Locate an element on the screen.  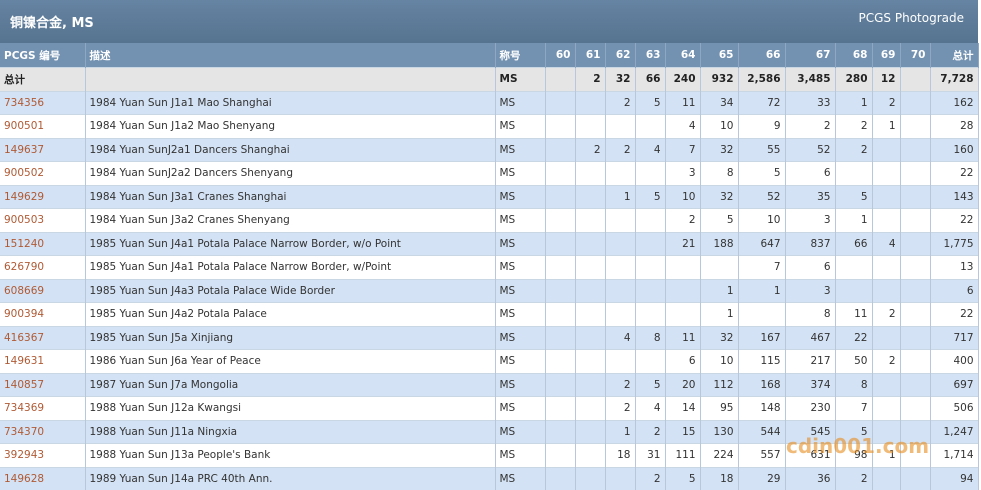
cell: 188 is located at coordinates (719, 243).